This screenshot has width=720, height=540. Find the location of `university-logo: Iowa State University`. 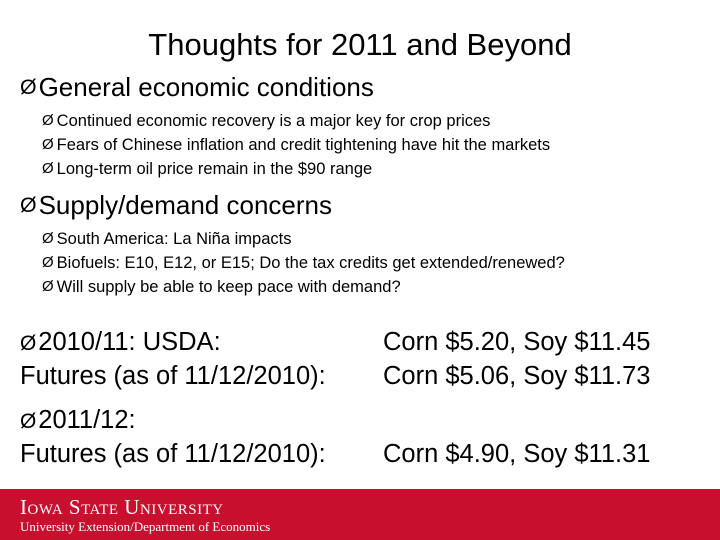

university-logo: Iowa State University is located at coordinates (122, 507).